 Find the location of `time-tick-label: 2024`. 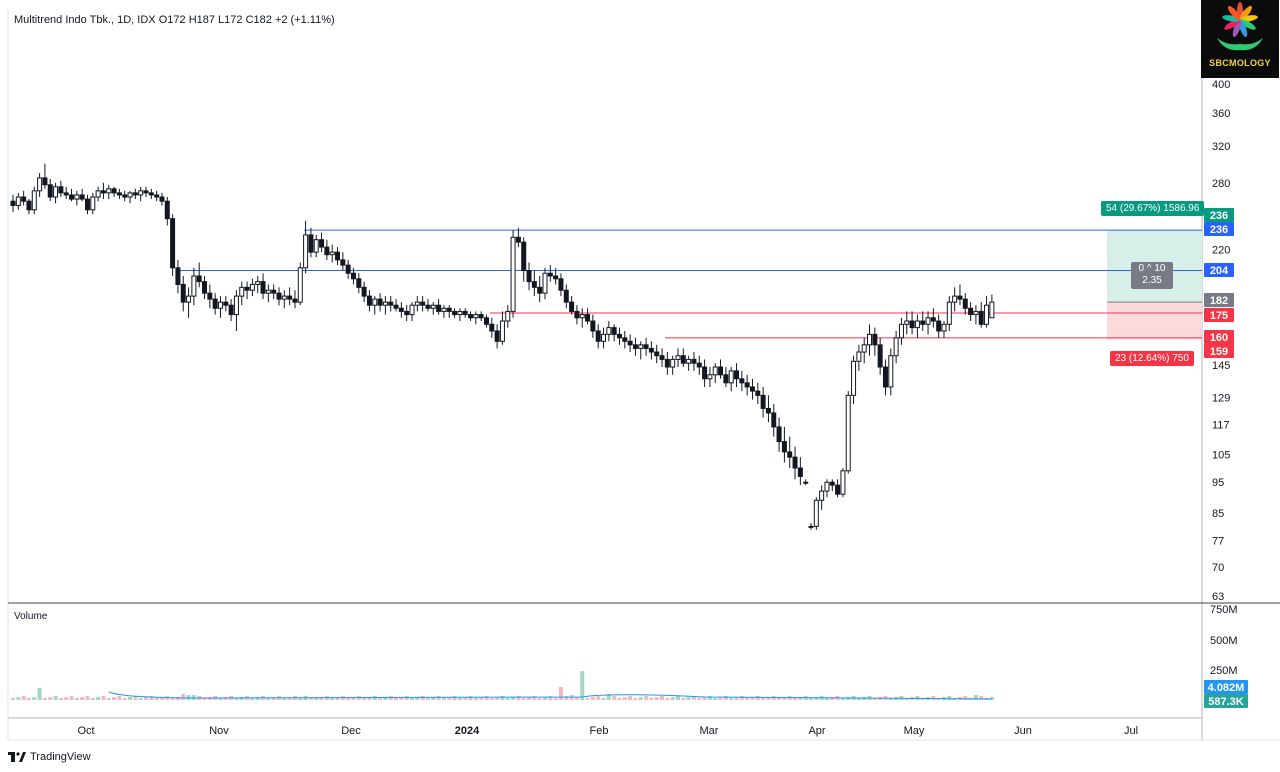

time-tick-label: 2024 is located at coordinates (467, 731).